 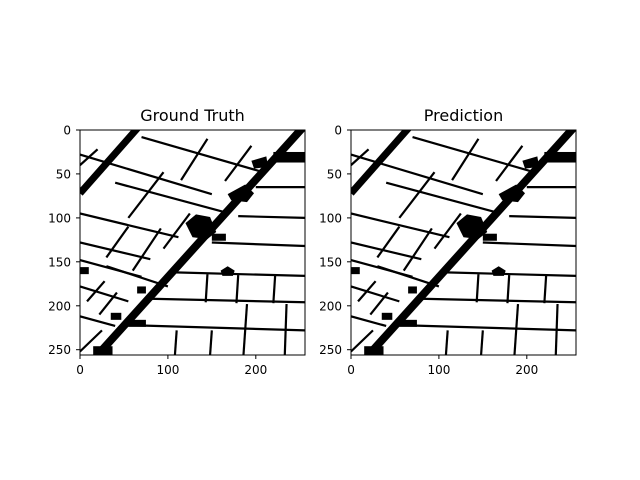 What do you see at coordinates (463, 115) in the screenshot?
I see `panel-title: Prediction` at bounding box center [463, 115].